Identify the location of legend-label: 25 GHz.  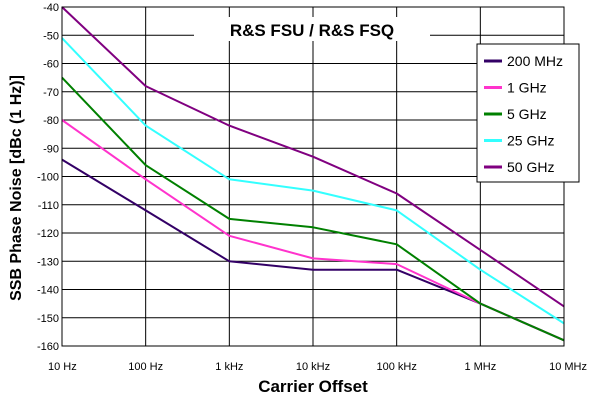
(530, 141).